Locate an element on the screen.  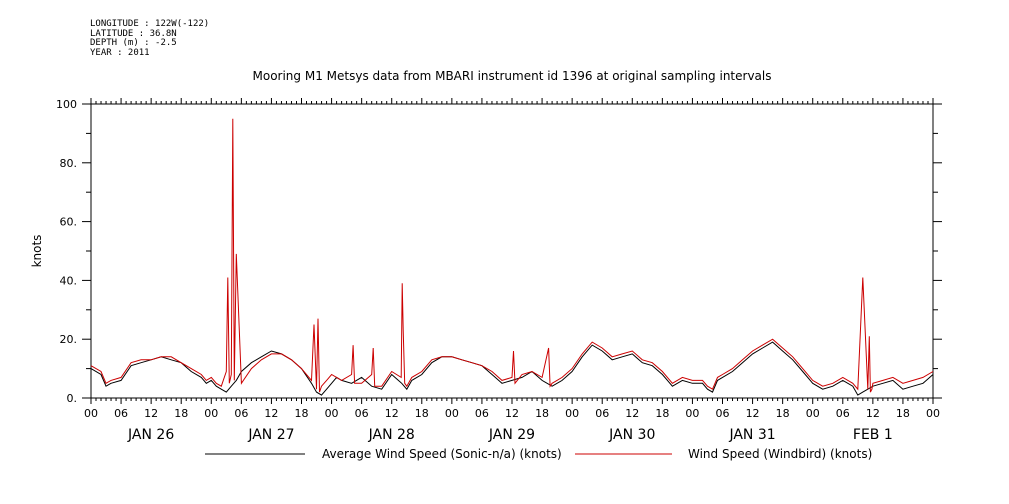
day-label: JAN 28 is located at coordinates (391, 435).